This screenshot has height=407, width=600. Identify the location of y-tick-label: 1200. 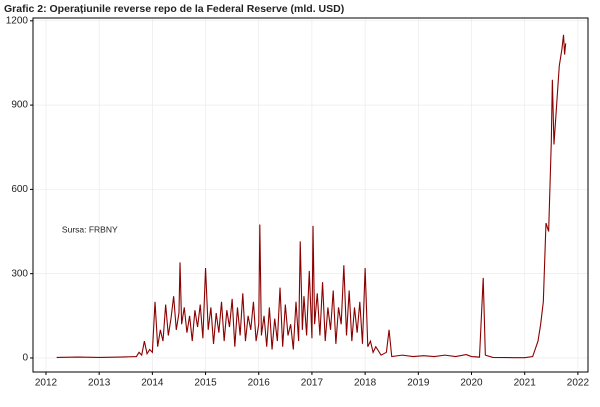
(17, 20).